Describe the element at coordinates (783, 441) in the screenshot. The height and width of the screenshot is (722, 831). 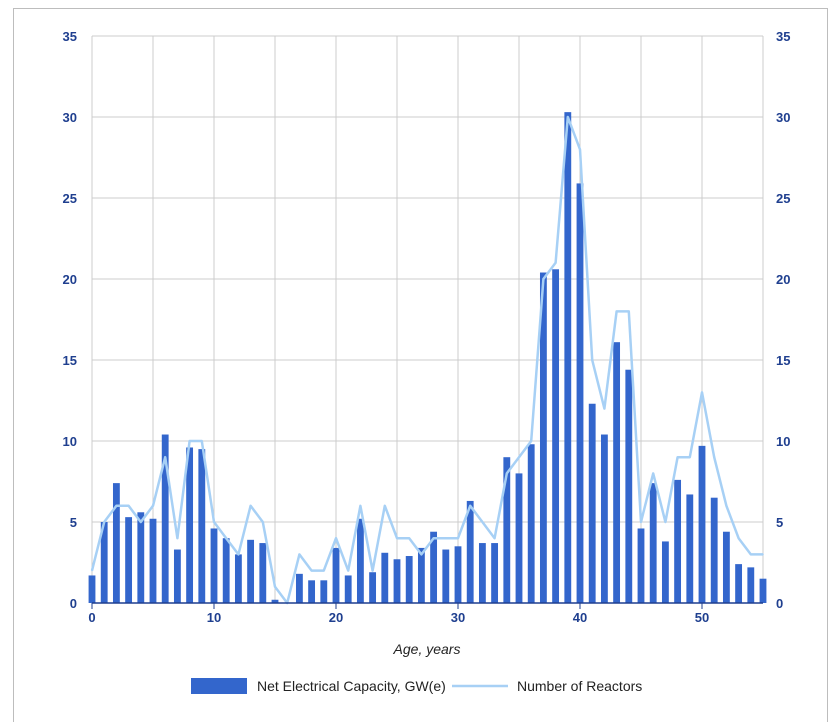
I see `y2-tick-label-10: 10` at that location.